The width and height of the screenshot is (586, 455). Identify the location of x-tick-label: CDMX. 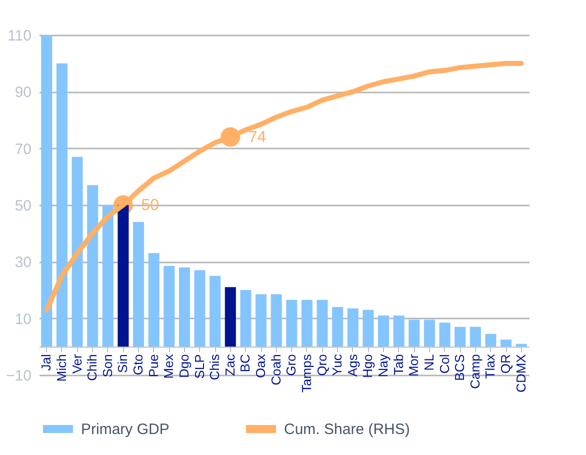
(520, 373).